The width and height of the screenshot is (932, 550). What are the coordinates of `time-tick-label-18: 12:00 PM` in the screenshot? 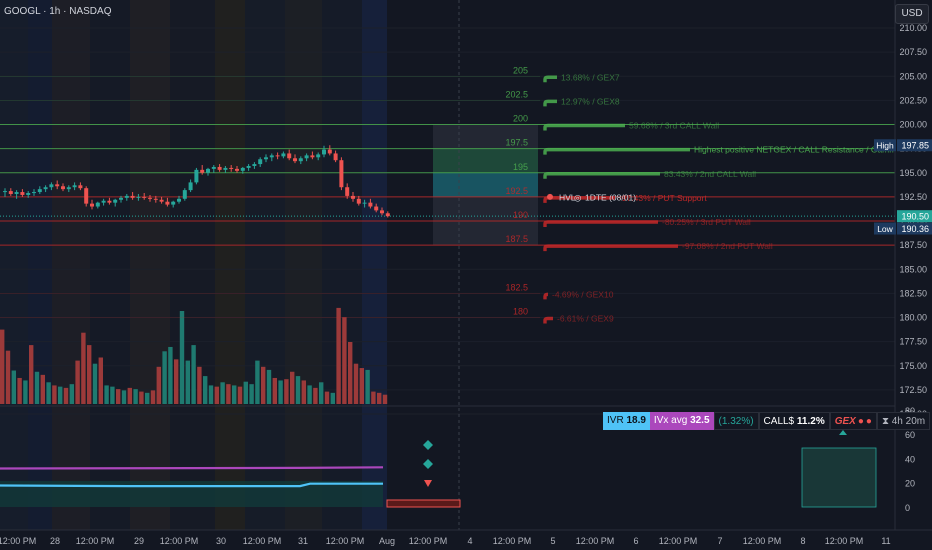 It's located at (762, 541).